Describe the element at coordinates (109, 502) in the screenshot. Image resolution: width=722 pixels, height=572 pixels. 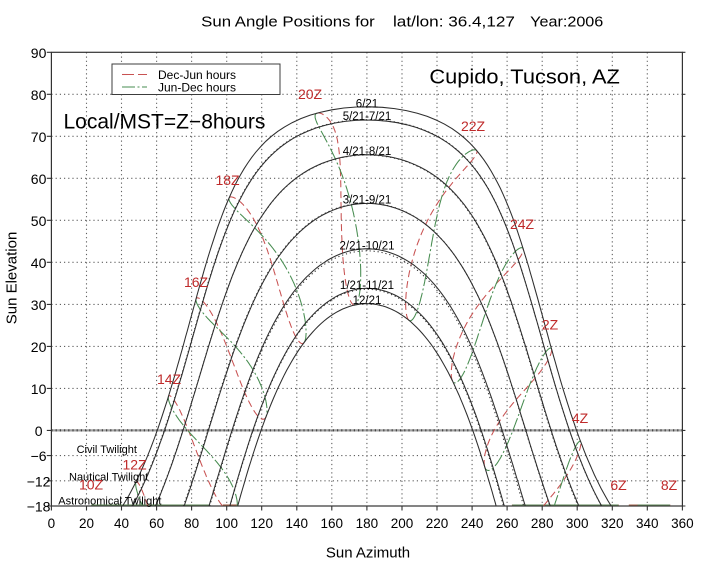
I see `svg-text: Astronomical Twilight` at that location.